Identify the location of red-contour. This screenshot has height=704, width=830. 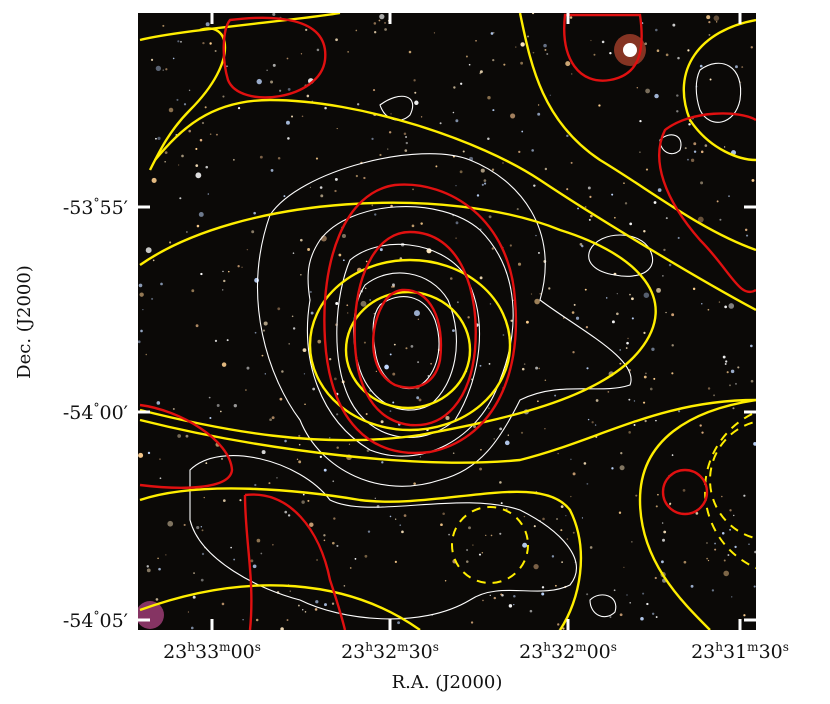
(707, 203).